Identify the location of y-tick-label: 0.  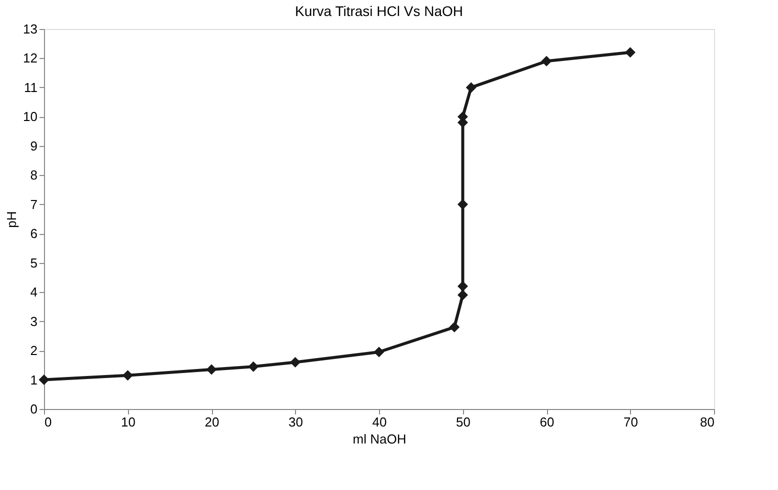
(34, 409).